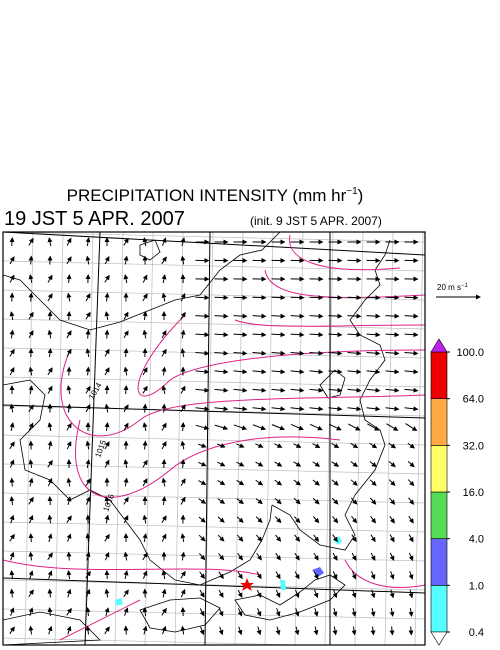 The width and height of the screenshot is (500, 650). Describe the element at coordinates (439, 638) in the screenshot. I see `colorbar-under` at that location.